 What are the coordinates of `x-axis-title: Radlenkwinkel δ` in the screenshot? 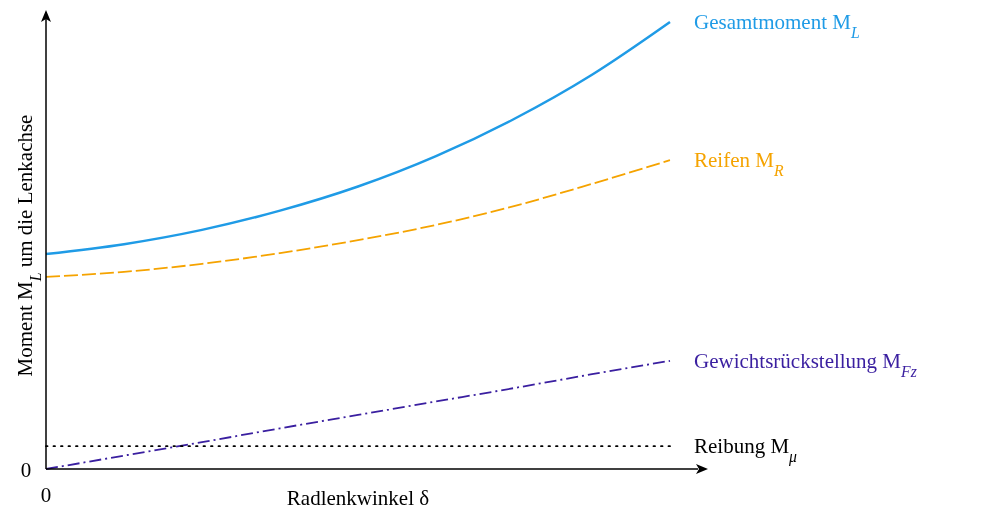 It's located at (358, 498).